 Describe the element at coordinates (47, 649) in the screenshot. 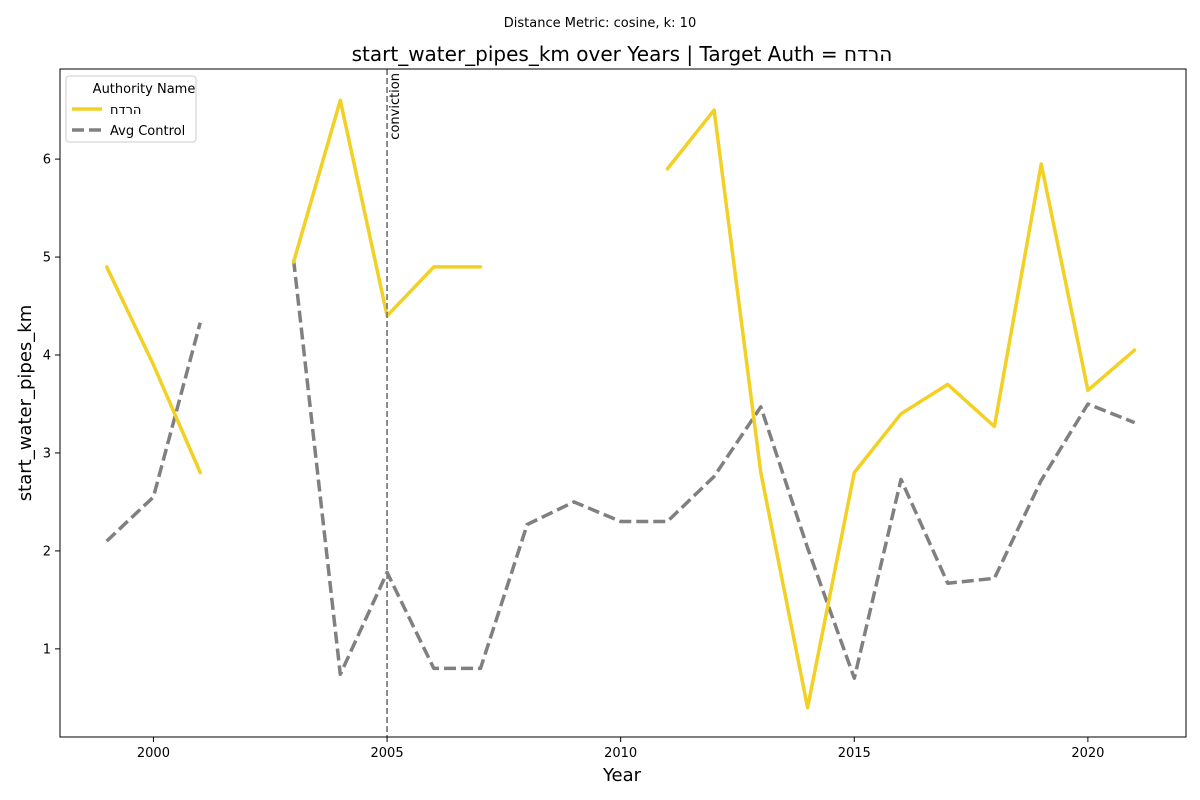

I see `y-tick-label: 1` at that location.